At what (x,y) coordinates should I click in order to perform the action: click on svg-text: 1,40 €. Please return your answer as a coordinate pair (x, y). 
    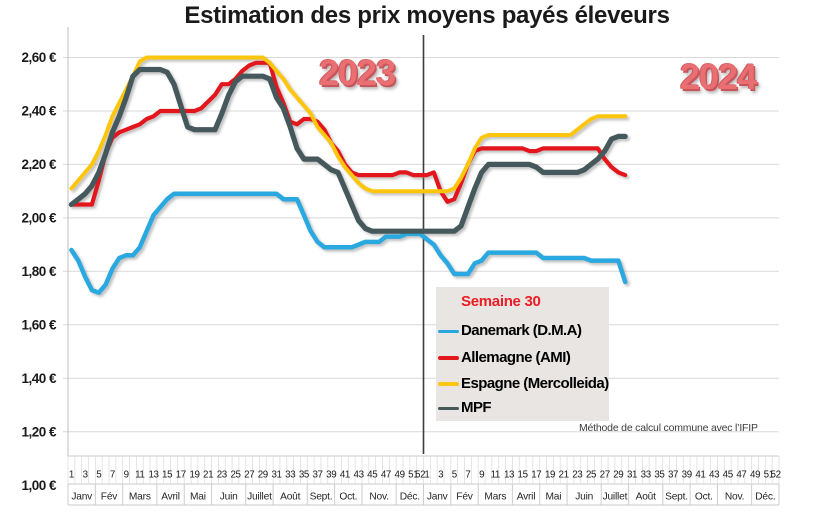
    Looking at the image, I should click on (39, 378).